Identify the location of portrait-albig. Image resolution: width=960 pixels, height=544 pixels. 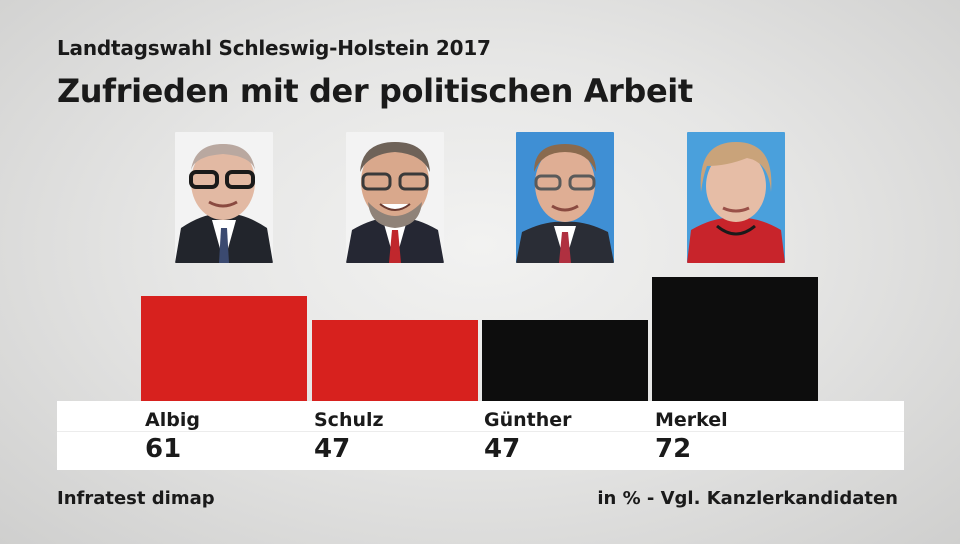
(224, 197).